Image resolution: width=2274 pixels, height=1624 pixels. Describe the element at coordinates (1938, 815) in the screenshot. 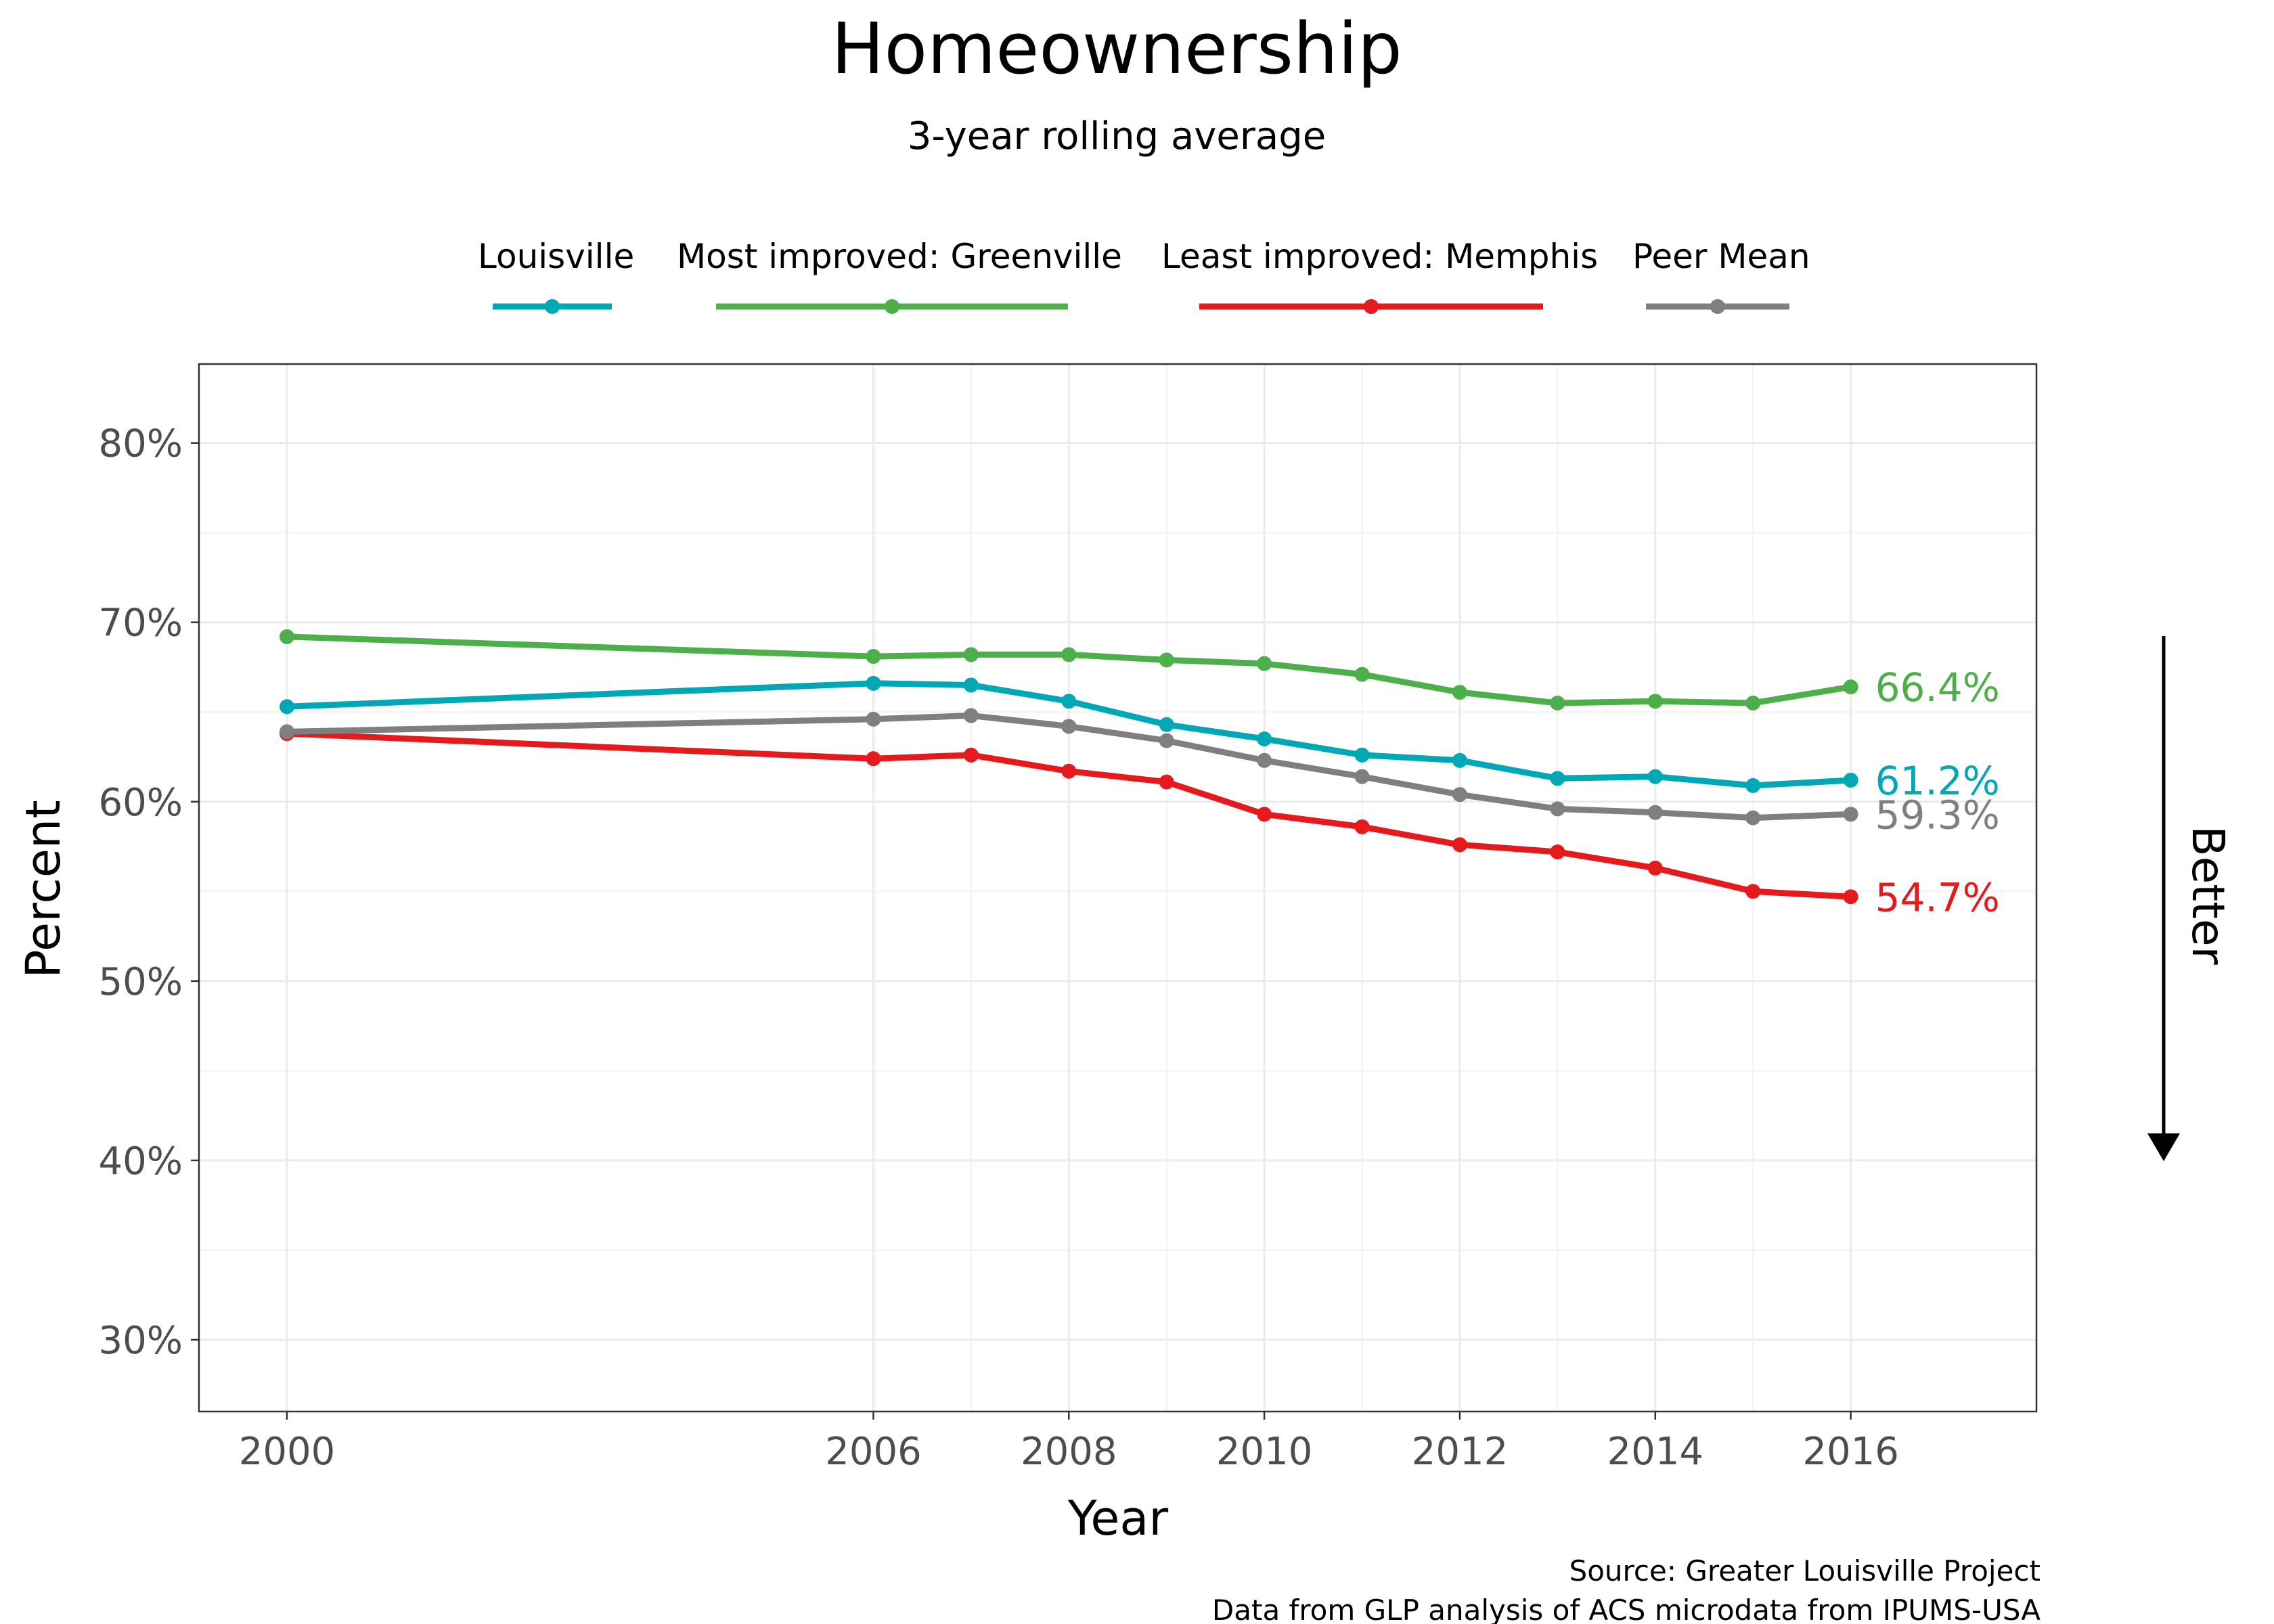

I see `end-label: 59.3%` at that location.